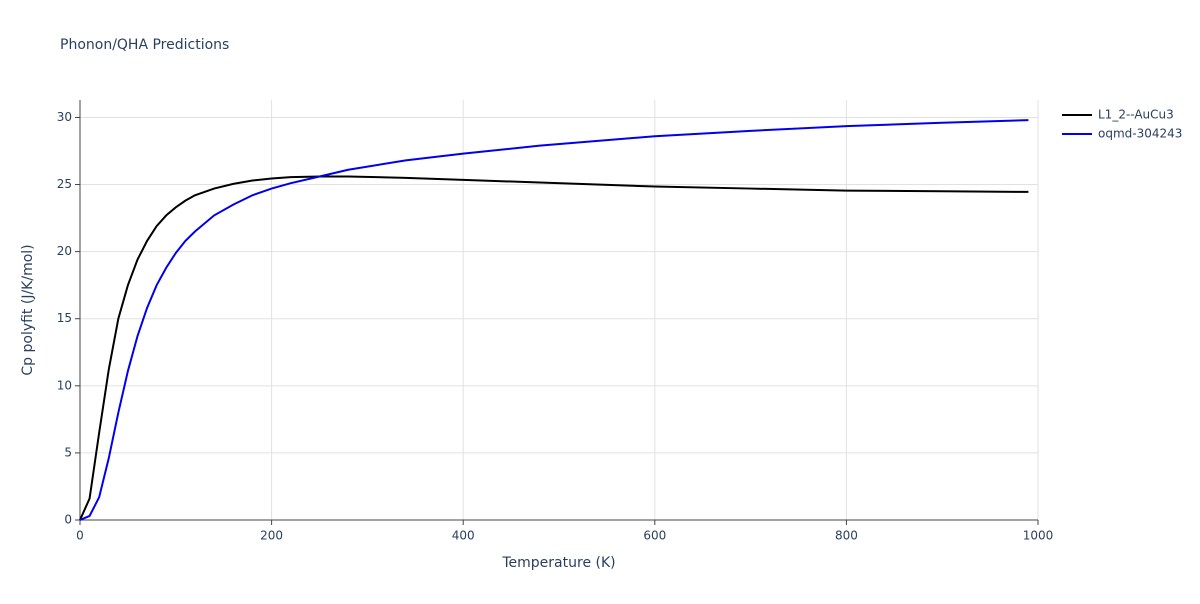 The image size is (1200, 604). Describe the element at coordinates (463, 536) in the screenshot. I see `x-tick-label: 400` at that location.